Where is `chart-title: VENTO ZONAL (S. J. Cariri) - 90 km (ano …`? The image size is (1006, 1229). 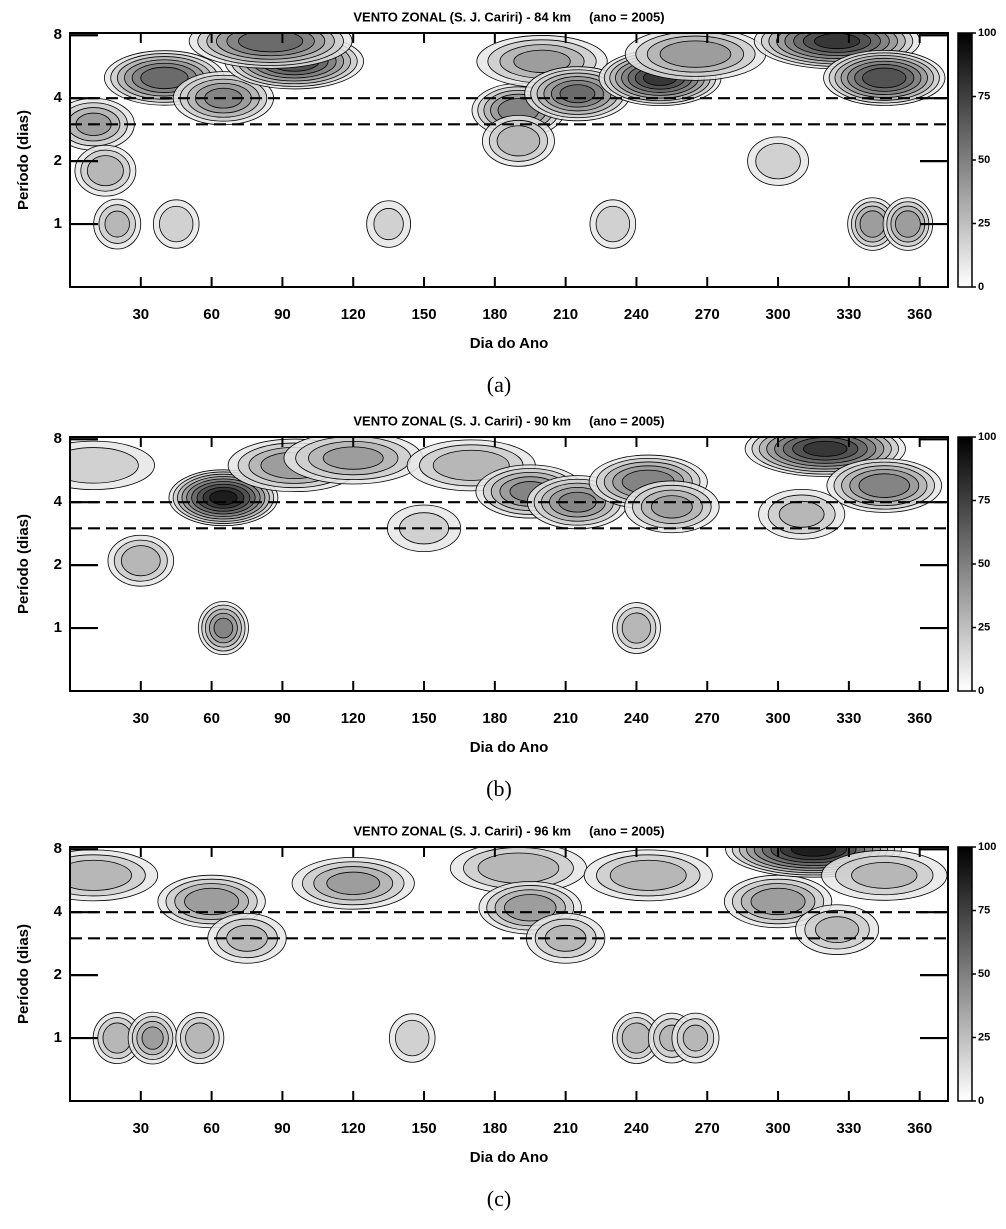 chart-title: VENTO ZONAL (S. J. Cariri) - 90 km (ano … is located at coordinates (508, 420).